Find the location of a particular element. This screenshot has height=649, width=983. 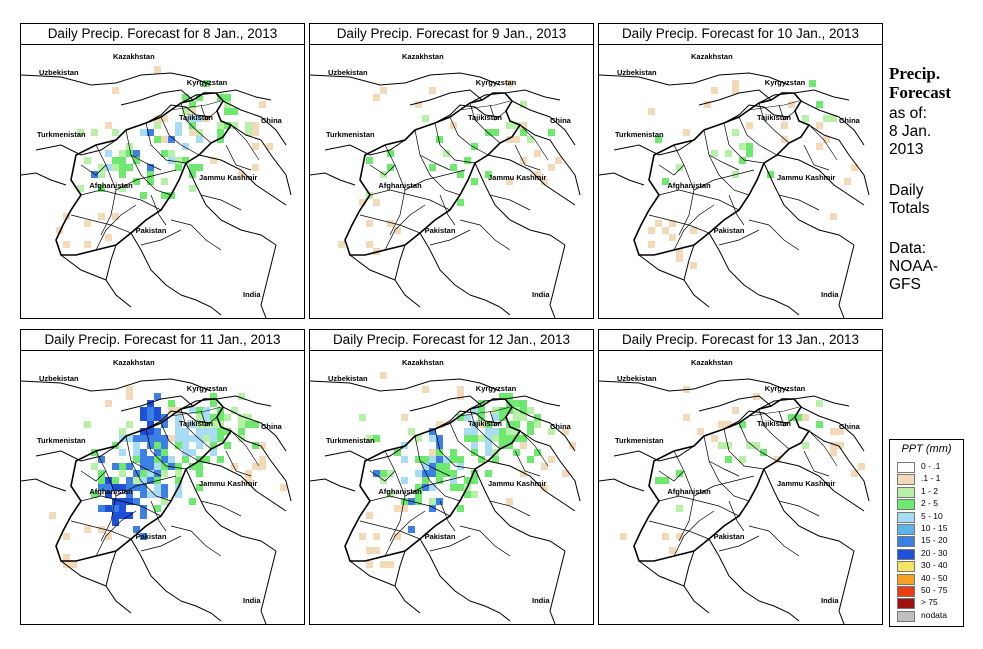

label-kazakhstan: Kazakhstan is located at coordinates (712, 56).